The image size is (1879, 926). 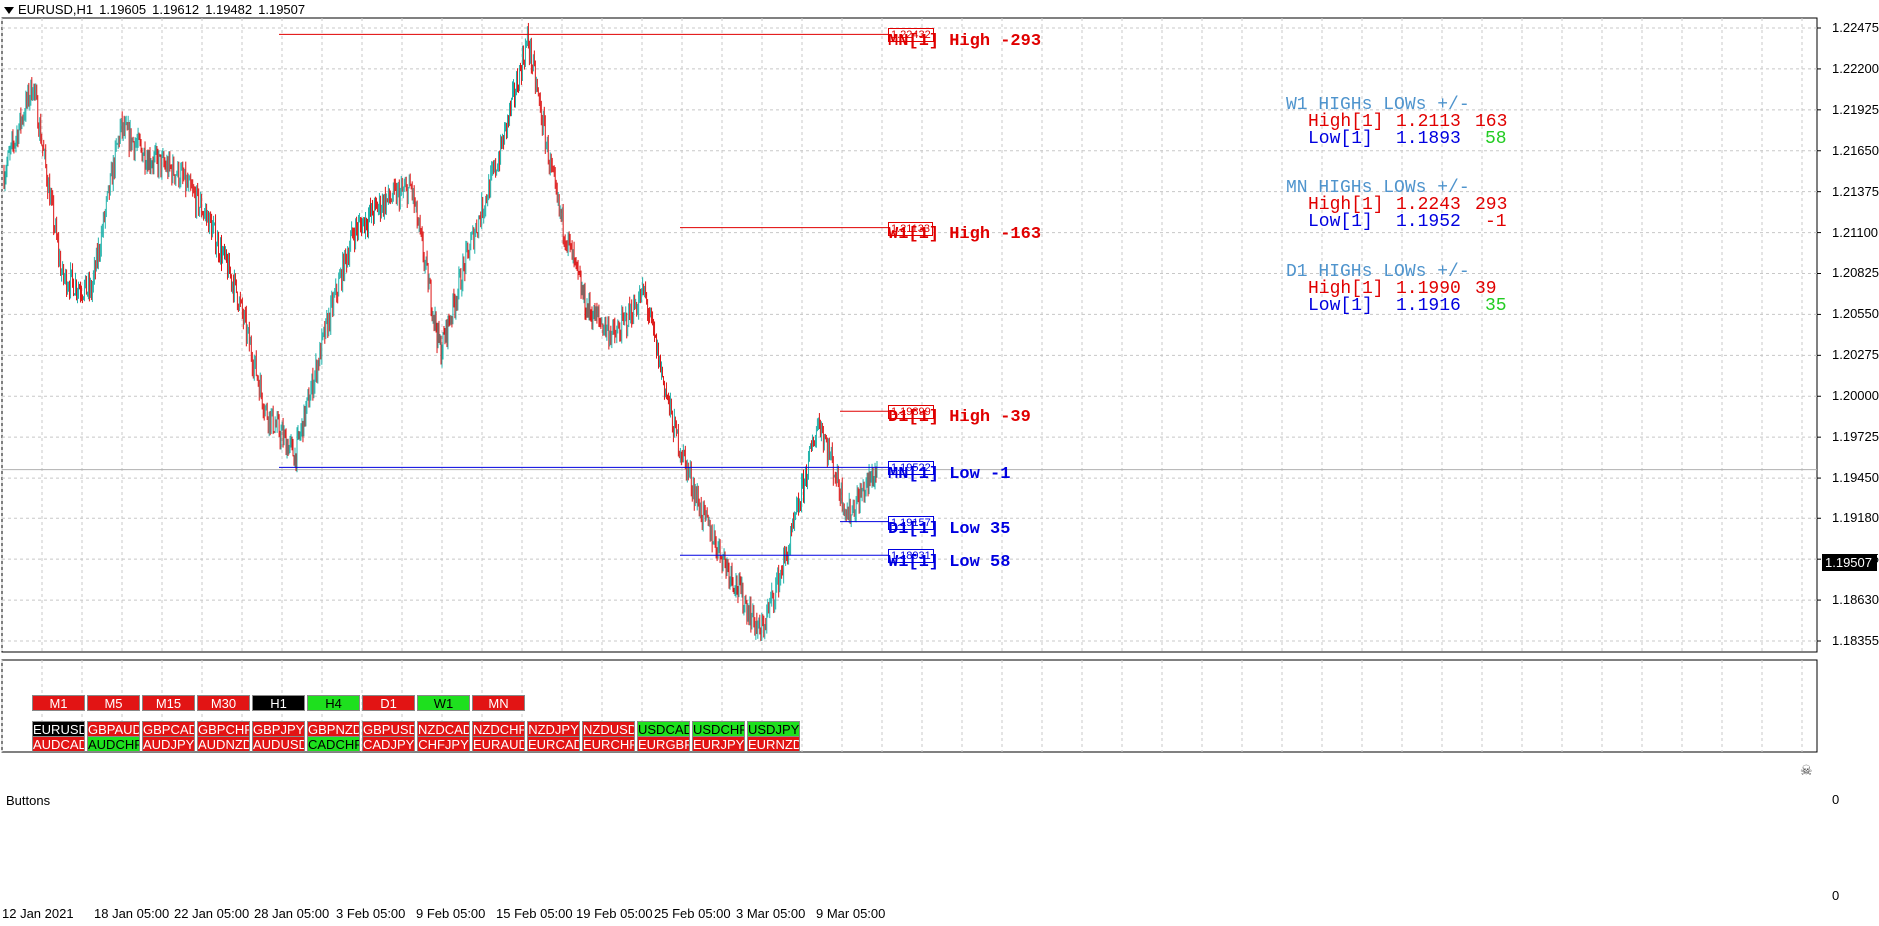 I want to click on level-price-box-d1-low: 1.19157, so click(x=911, y=522).